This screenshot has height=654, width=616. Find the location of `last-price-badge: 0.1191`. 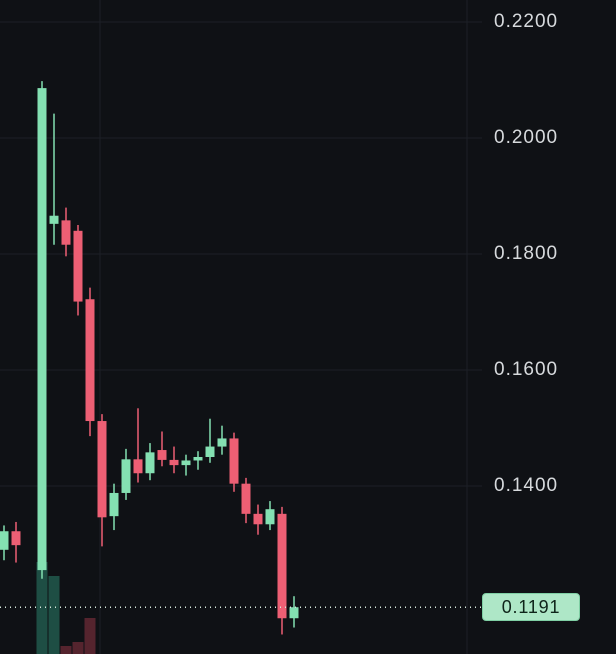

last-price-badge: 0.1191 is located at coordinates (531, 607).